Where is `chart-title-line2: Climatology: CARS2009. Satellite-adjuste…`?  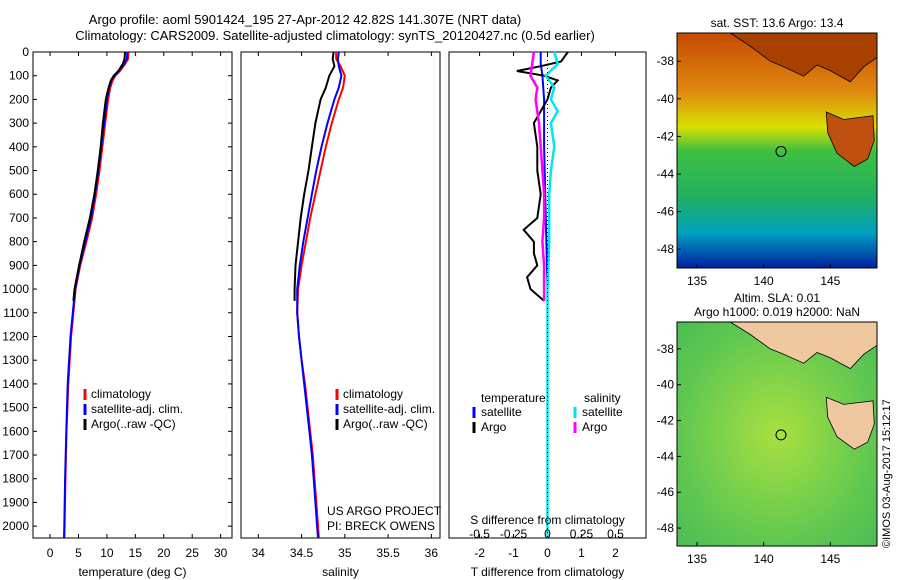
chart-title-line2: Climatology: CARS2009. Satellite-adjuste… is located at coordinates (335, 35).